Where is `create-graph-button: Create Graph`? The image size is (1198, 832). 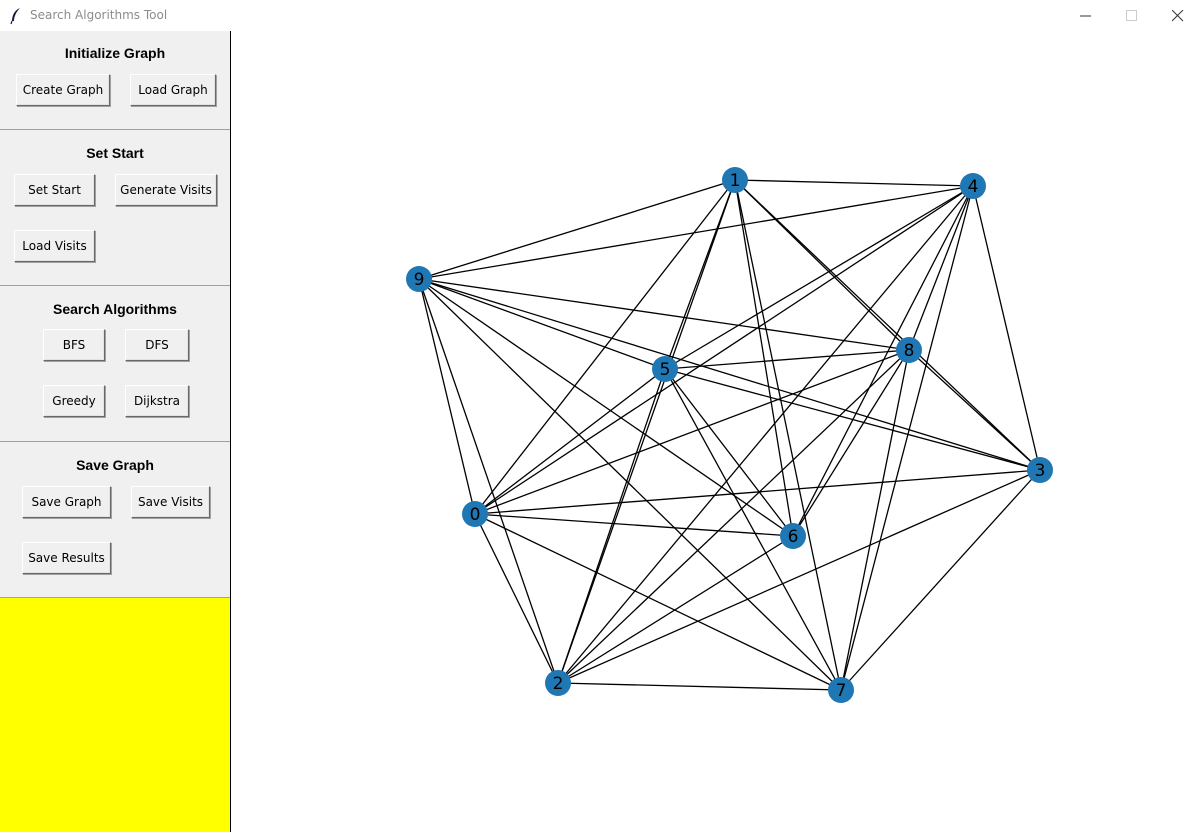 create-graph-button: Create Graph is located at coordinates (63, 90).